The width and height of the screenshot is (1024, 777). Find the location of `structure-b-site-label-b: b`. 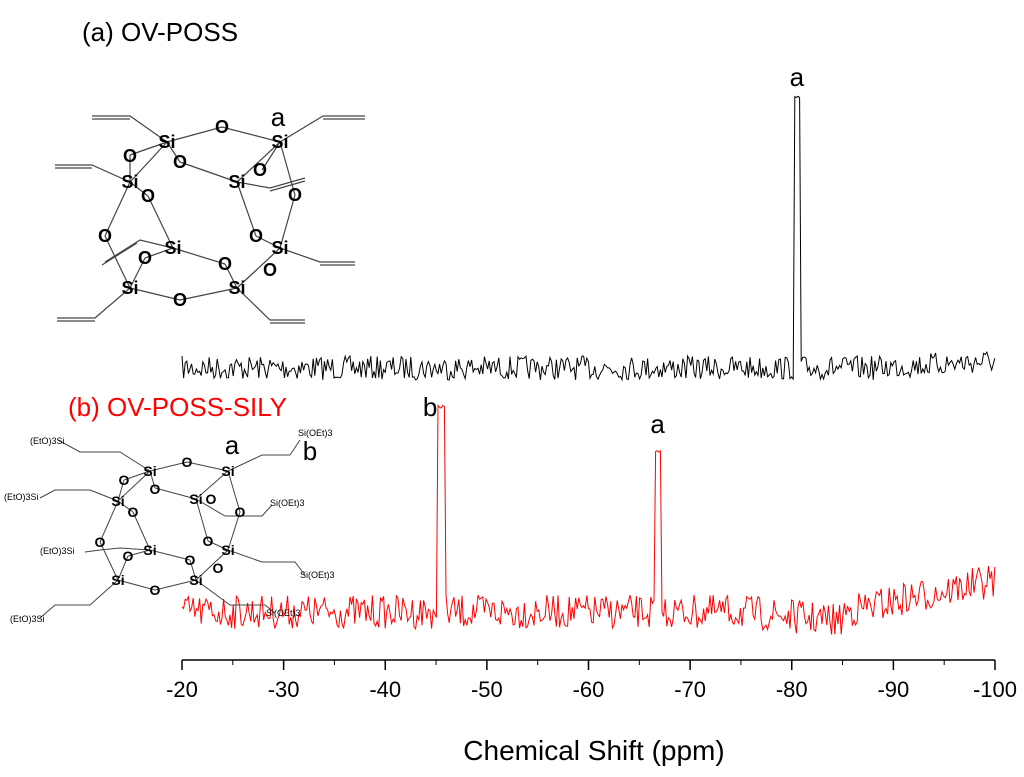

structure-b-site-label-b: b is located at coordinates (310, 451).